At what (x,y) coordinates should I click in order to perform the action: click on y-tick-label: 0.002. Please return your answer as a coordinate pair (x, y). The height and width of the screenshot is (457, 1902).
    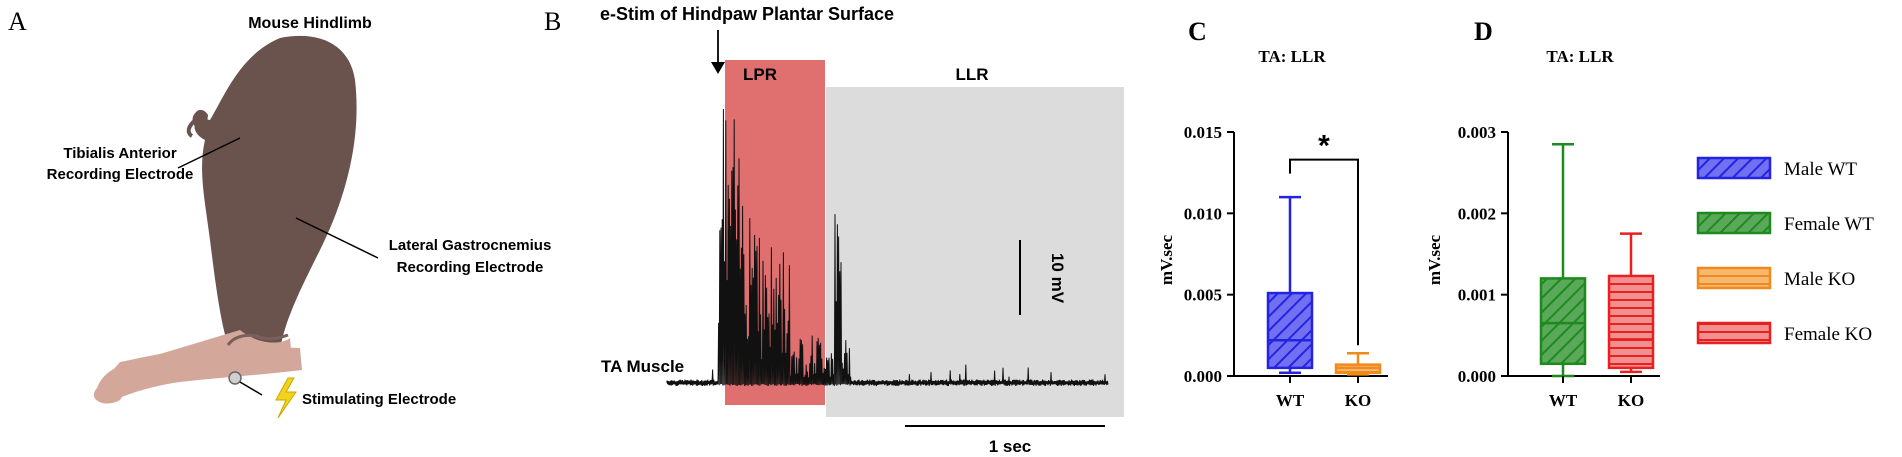
    Looking at the image, I should click on (1477, 213).